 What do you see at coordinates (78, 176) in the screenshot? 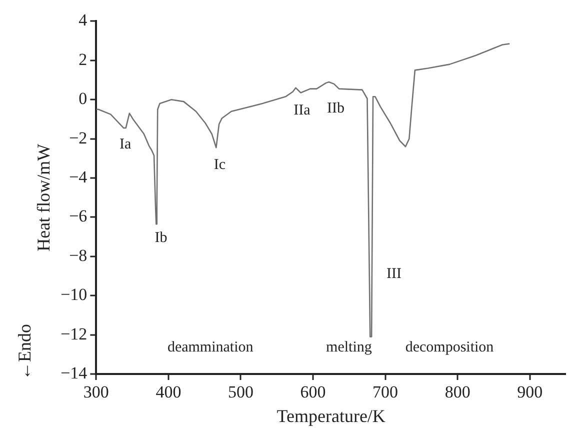
I see `y-tick-label: −4` at bounding box center [78, 176].